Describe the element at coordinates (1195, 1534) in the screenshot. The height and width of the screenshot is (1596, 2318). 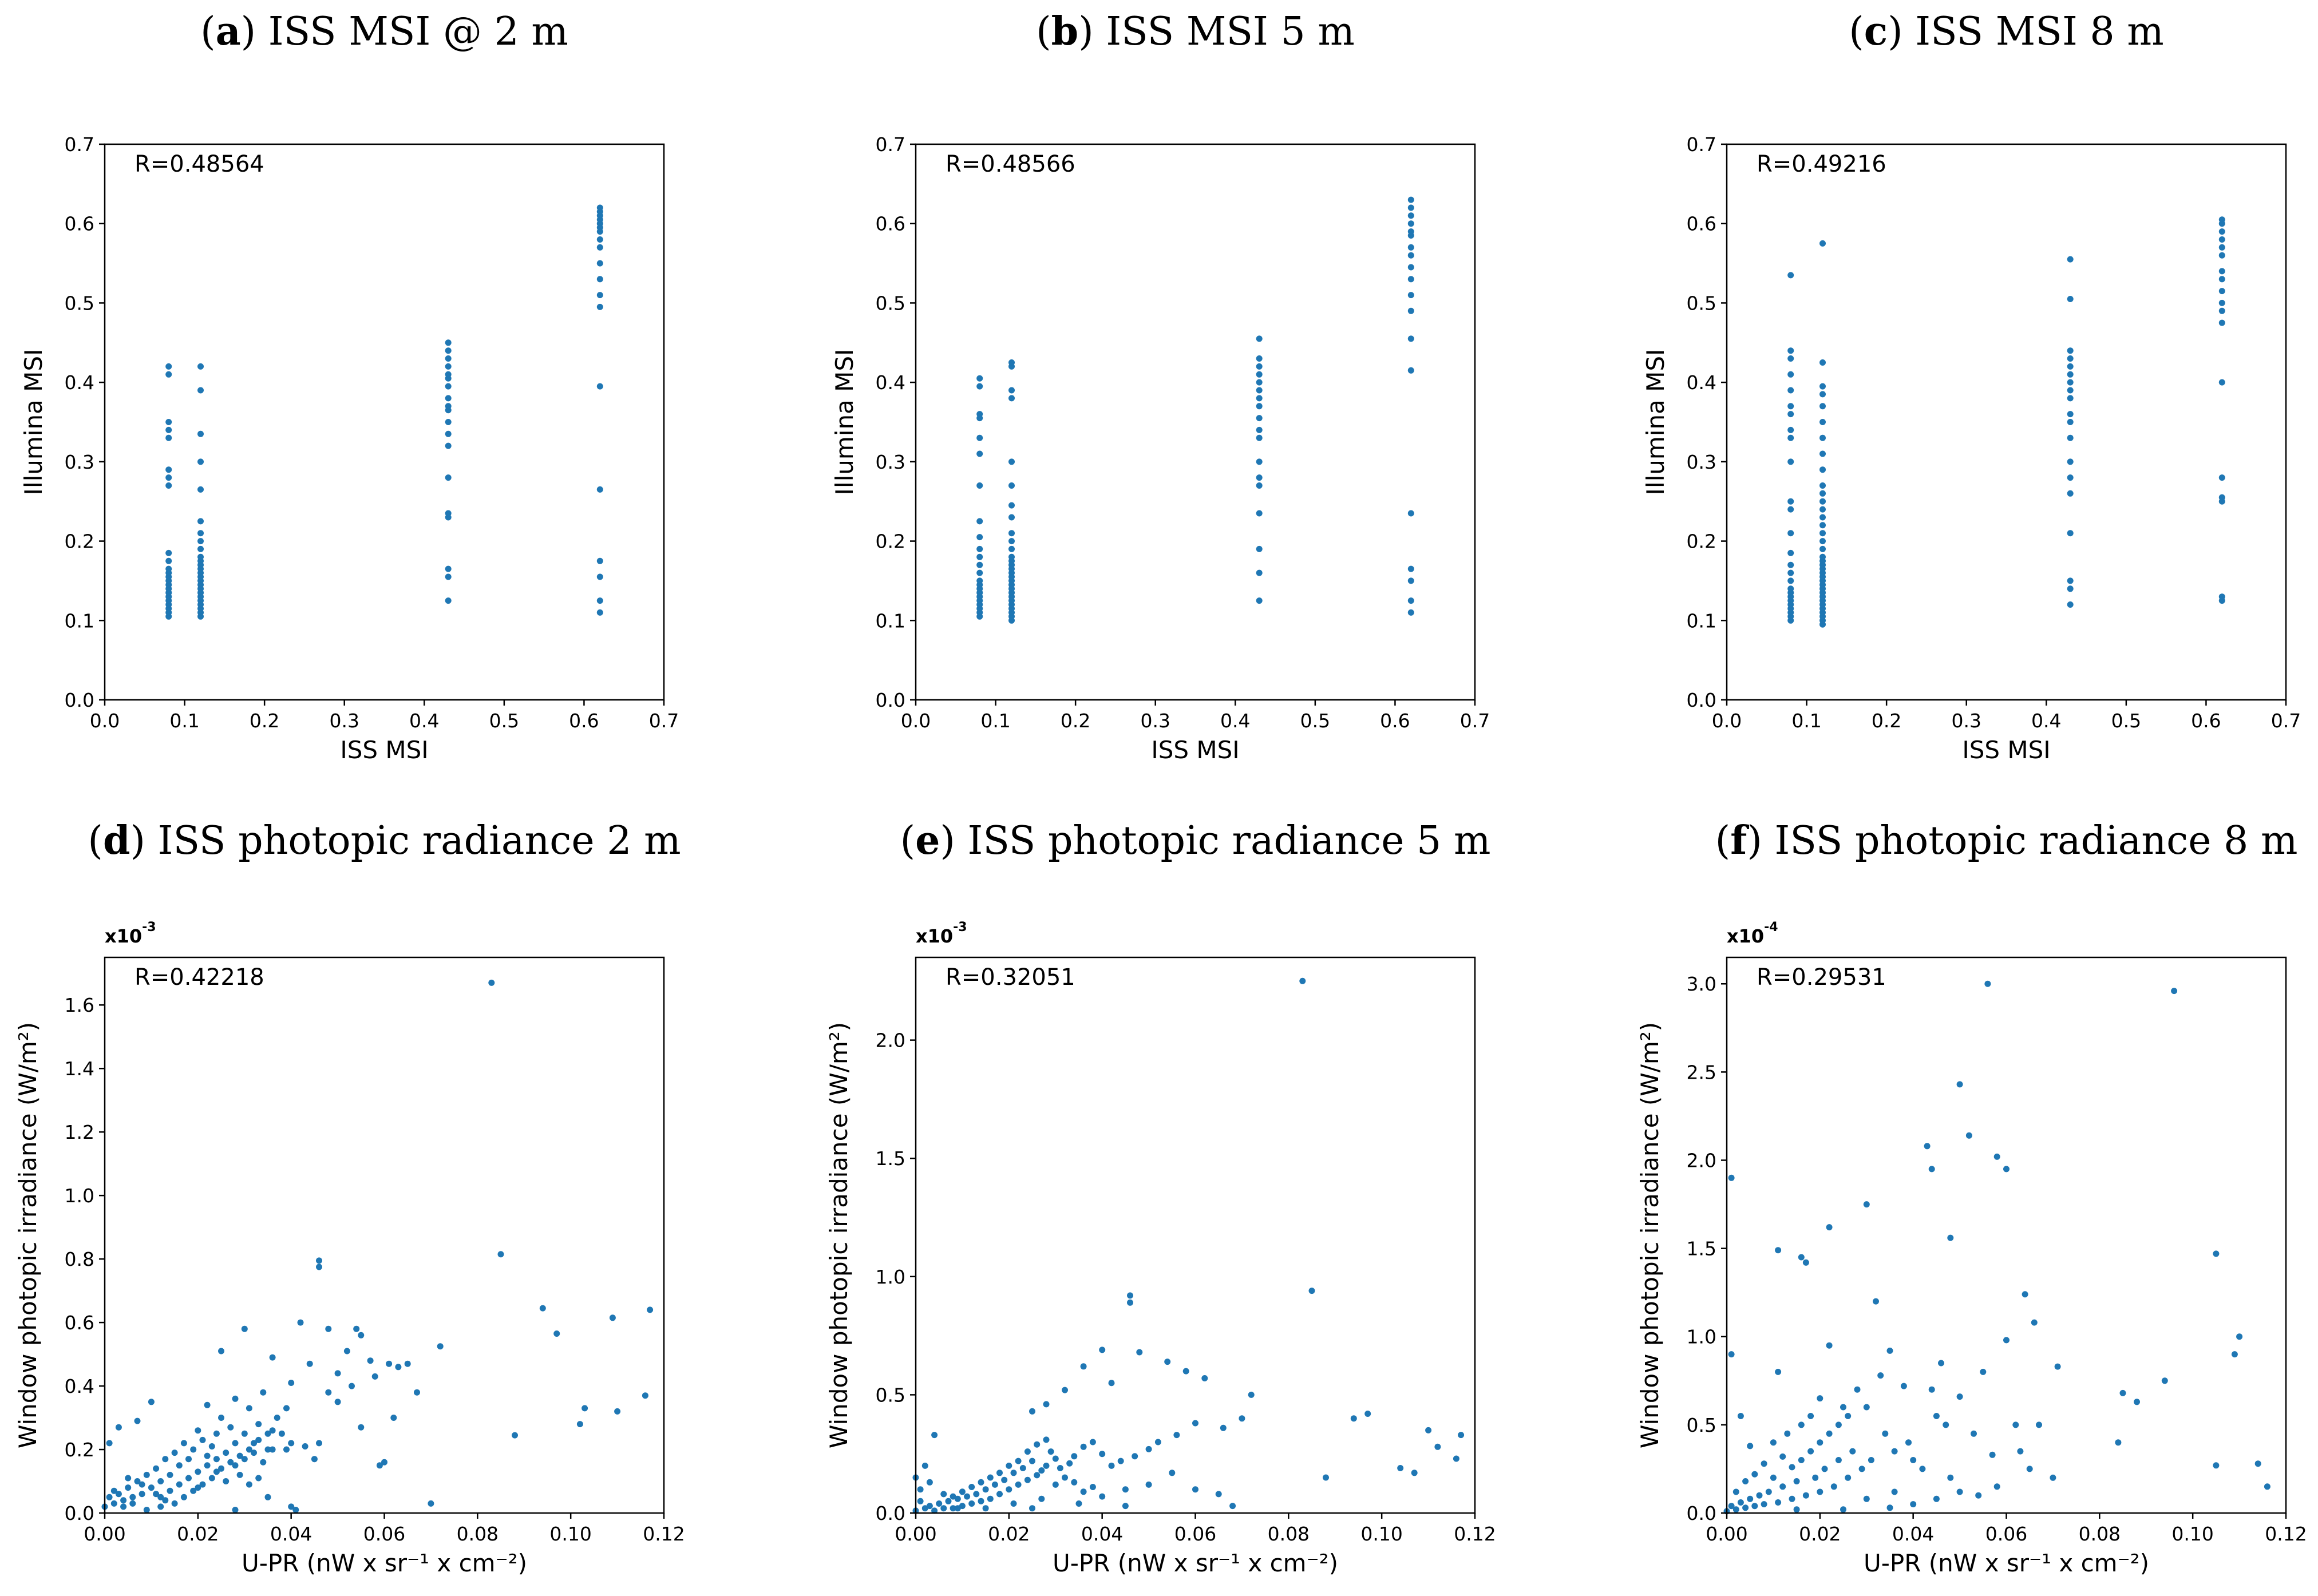
I see `x-tick-label: 0.06` at that location.